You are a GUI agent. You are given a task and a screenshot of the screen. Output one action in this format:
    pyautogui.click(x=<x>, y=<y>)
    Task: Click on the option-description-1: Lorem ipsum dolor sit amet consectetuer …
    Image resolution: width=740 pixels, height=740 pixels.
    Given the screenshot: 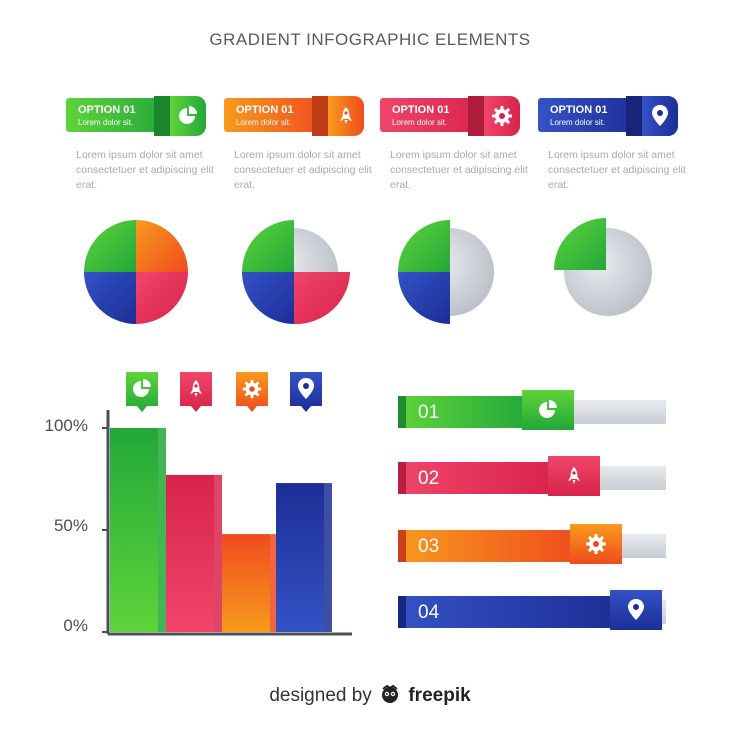 What is the action you would take?
    pyautogui.click(x=145, y=170)
    